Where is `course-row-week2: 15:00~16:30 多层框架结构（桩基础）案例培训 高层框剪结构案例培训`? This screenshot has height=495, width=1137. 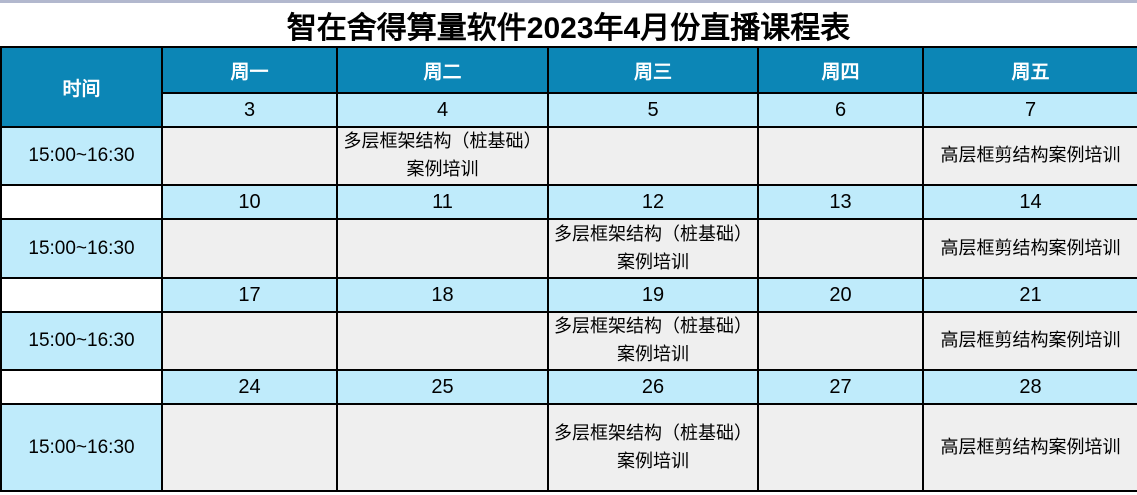 course-row-week2: 15:00~16:30 多层框架结构（桩基础）案例培训 高层框剪结构案例培训 is located at coordinates (568, 248).